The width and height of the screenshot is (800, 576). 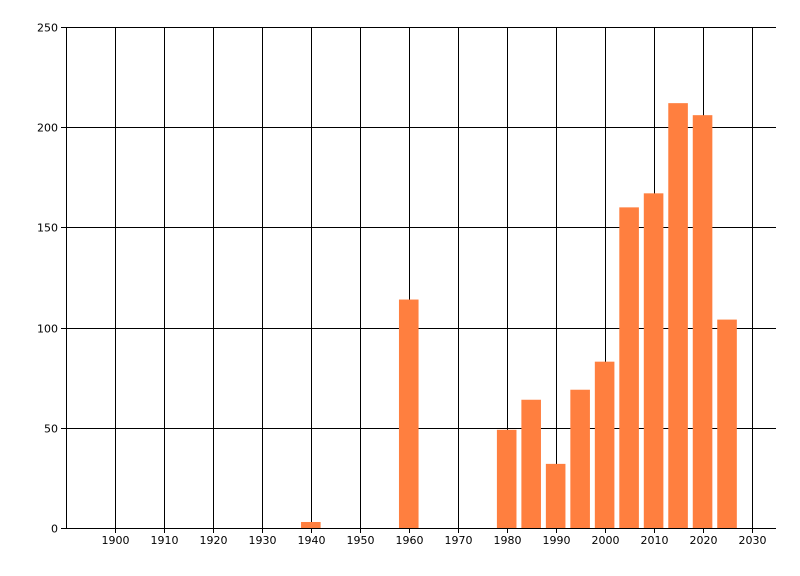 What do you see at coordinates (655, 540) in the screenshot?
I see `x-tick-label: 2010` at bounding box center [655, 540].